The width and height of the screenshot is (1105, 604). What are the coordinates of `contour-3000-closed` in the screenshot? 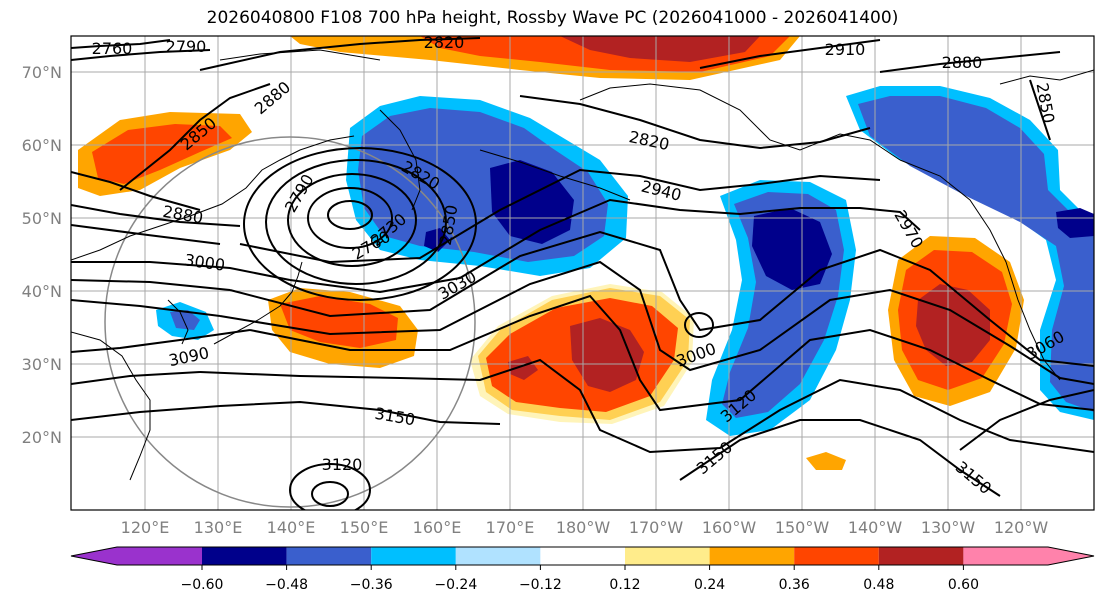 It's located at (699, 325).